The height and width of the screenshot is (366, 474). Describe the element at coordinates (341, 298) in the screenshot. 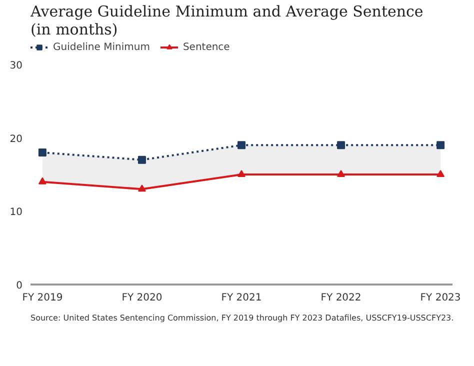

I see `x-tick-label: FY 2022` at that location.